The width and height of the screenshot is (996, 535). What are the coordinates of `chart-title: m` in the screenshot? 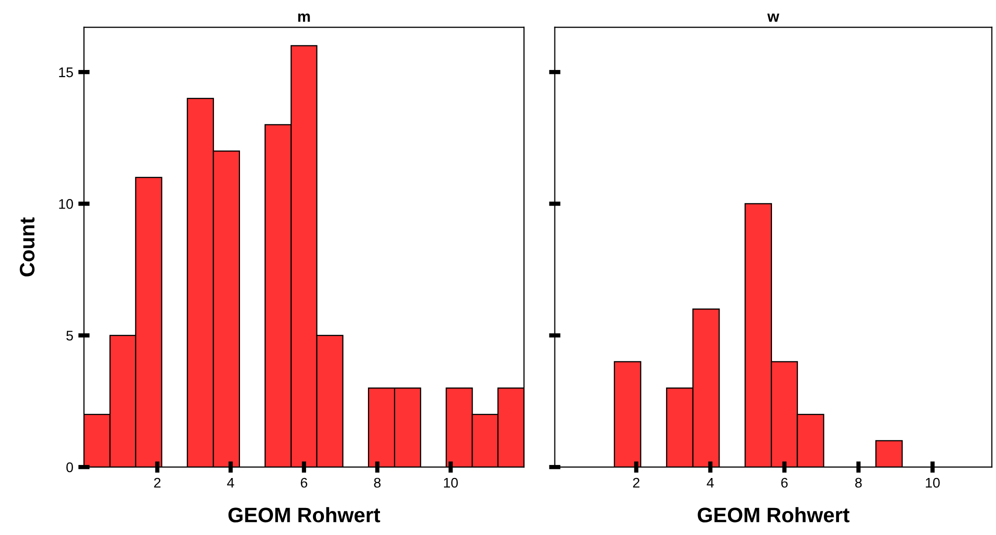 It's located at (304, 18).